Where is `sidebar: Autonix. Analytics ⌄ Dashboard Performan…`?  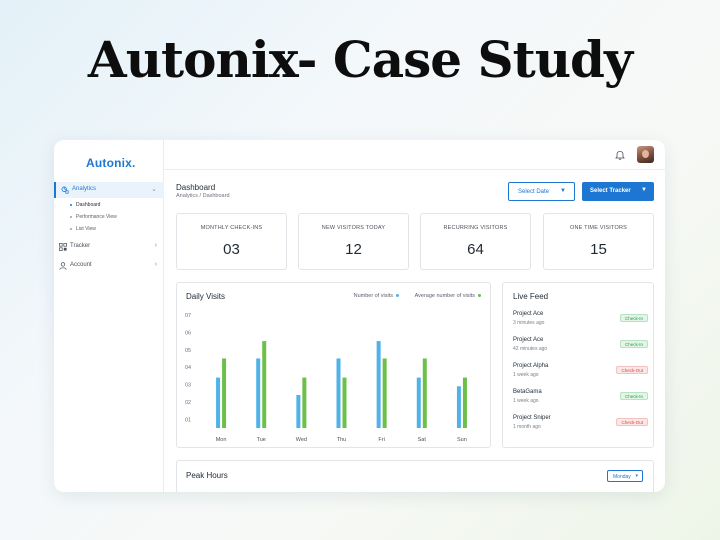 sidebar: Autonix. Analytics ⌄ Dashboard Performan… is located at coordinates (109, 316).